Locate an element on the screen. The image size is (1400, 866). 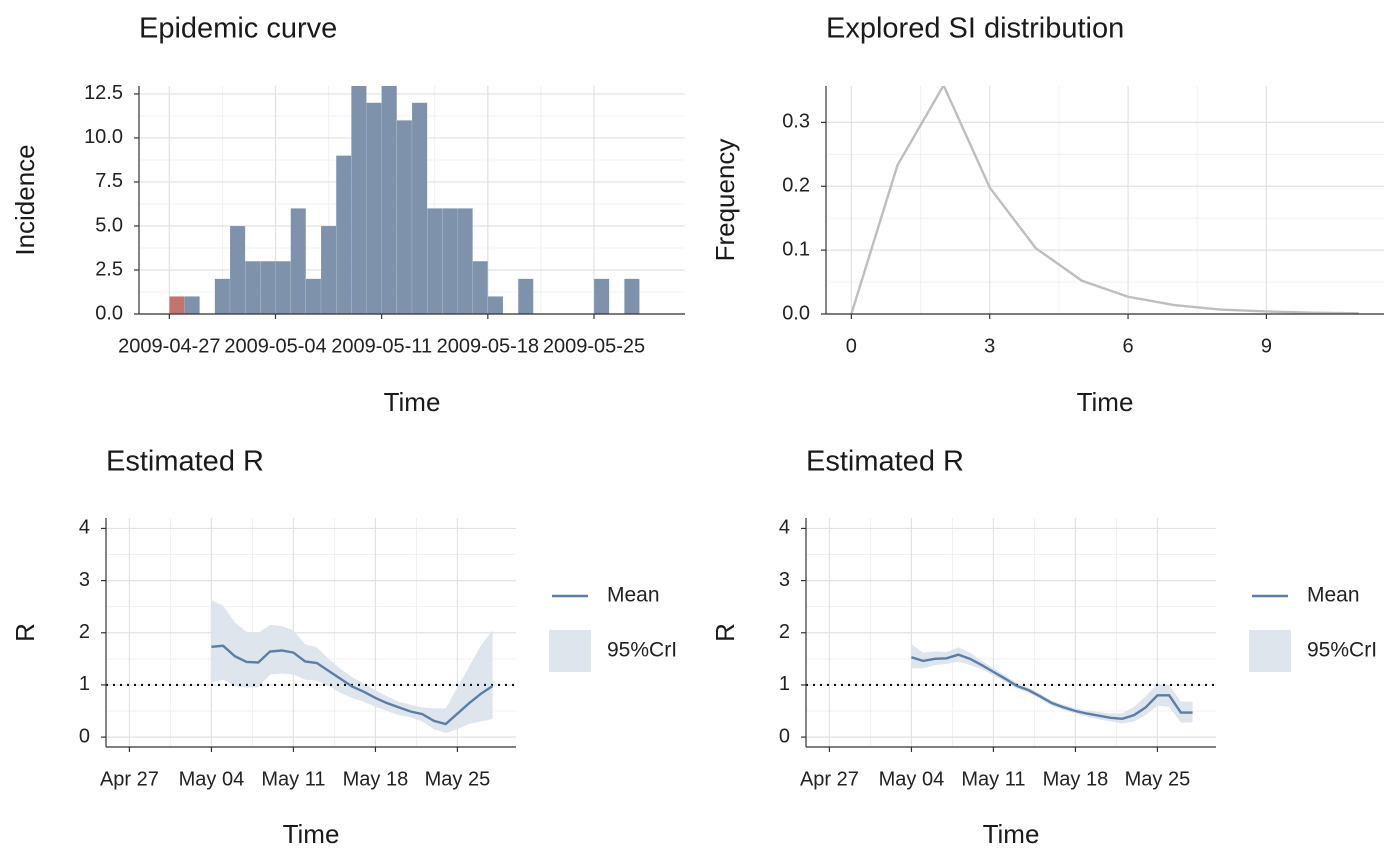
x-tick-label: 2009-05-11 is located at coordinates (381, 346).